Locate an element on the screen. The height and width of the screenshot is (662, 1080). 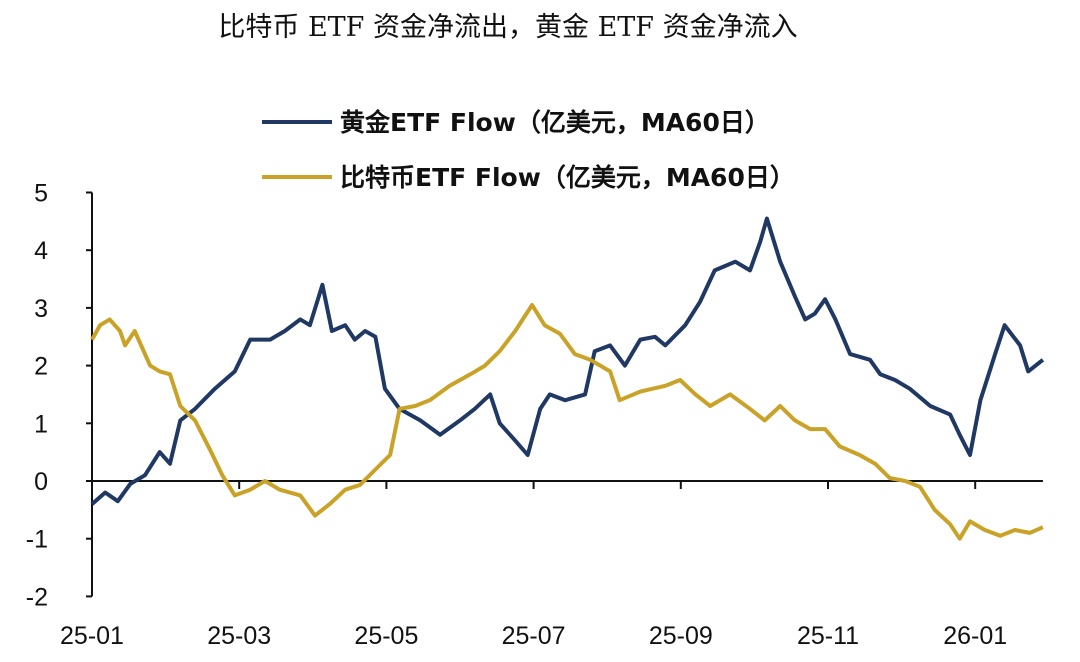
y-tick-label: 1 is located at coordinates (41, 424).